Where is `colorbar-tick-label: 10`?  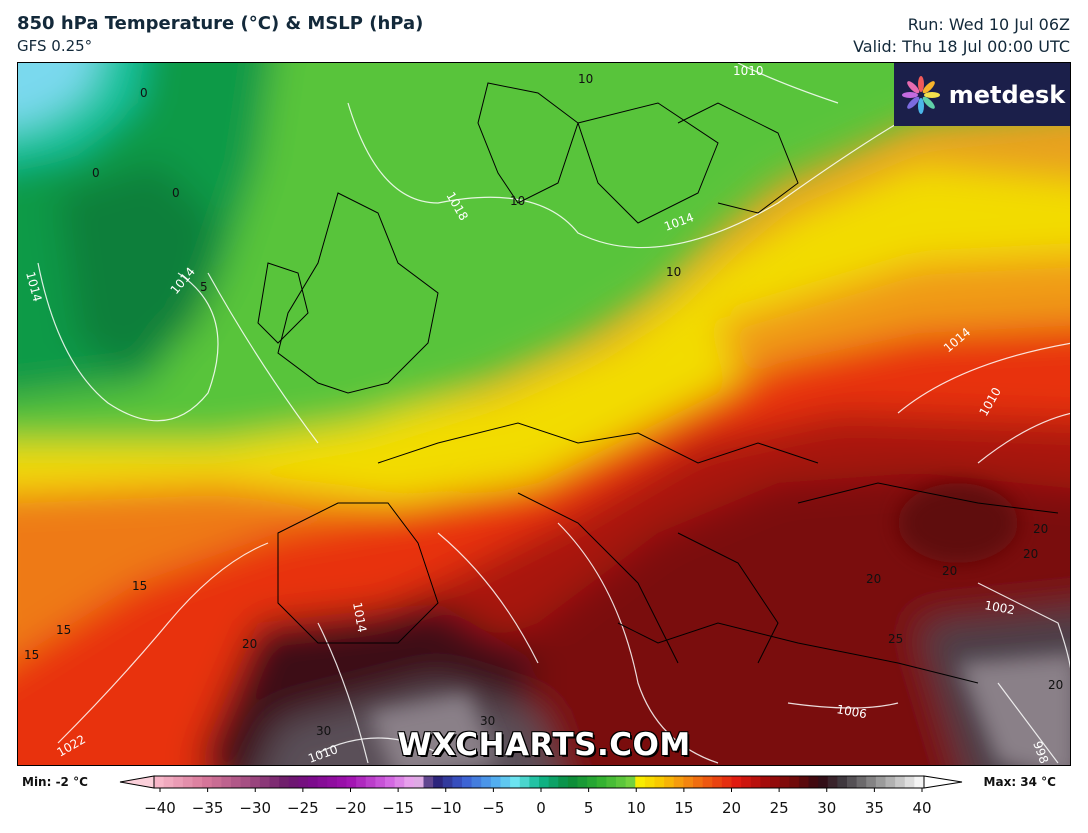 colorbar-tick-label: 10 is located at coordinates (636, 808).